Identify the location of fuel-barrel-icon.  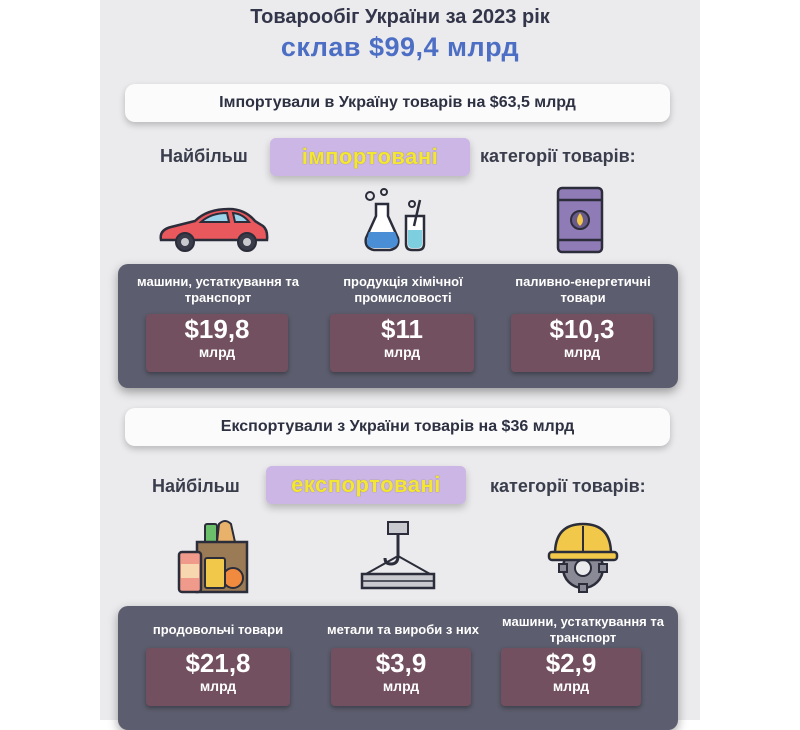
(580, 220).